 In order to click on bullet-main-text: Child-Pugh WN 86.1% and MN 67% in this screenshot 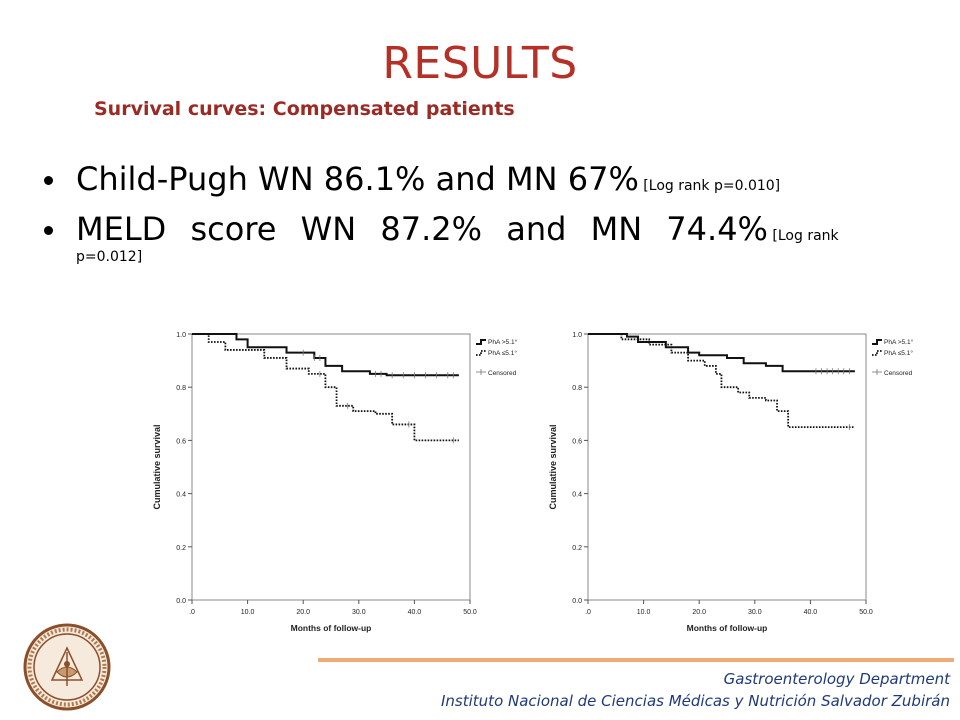, I will do `click(357, 179)`.